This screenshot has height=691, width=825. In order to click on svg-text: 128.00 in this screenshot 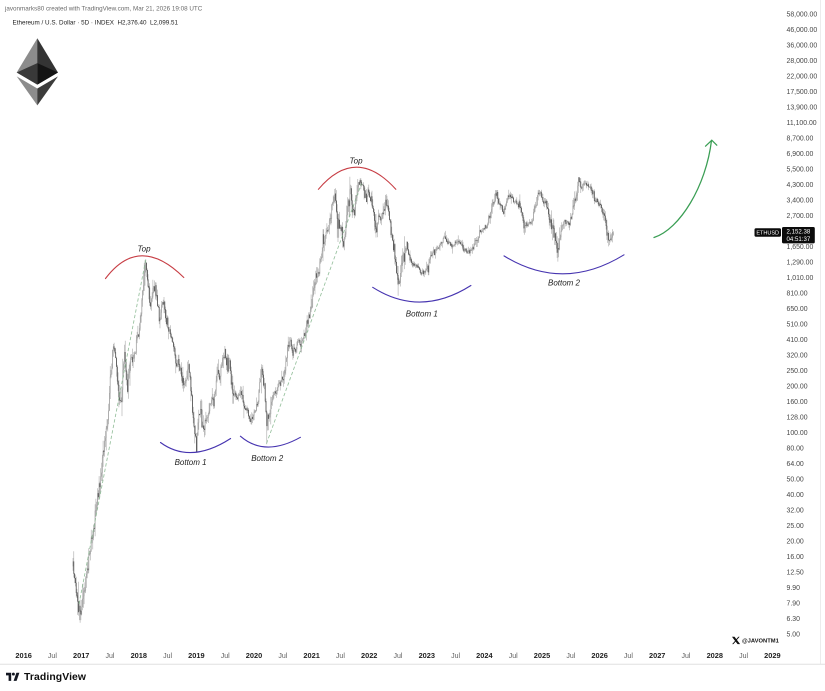, I will do `click(797, 417)`.